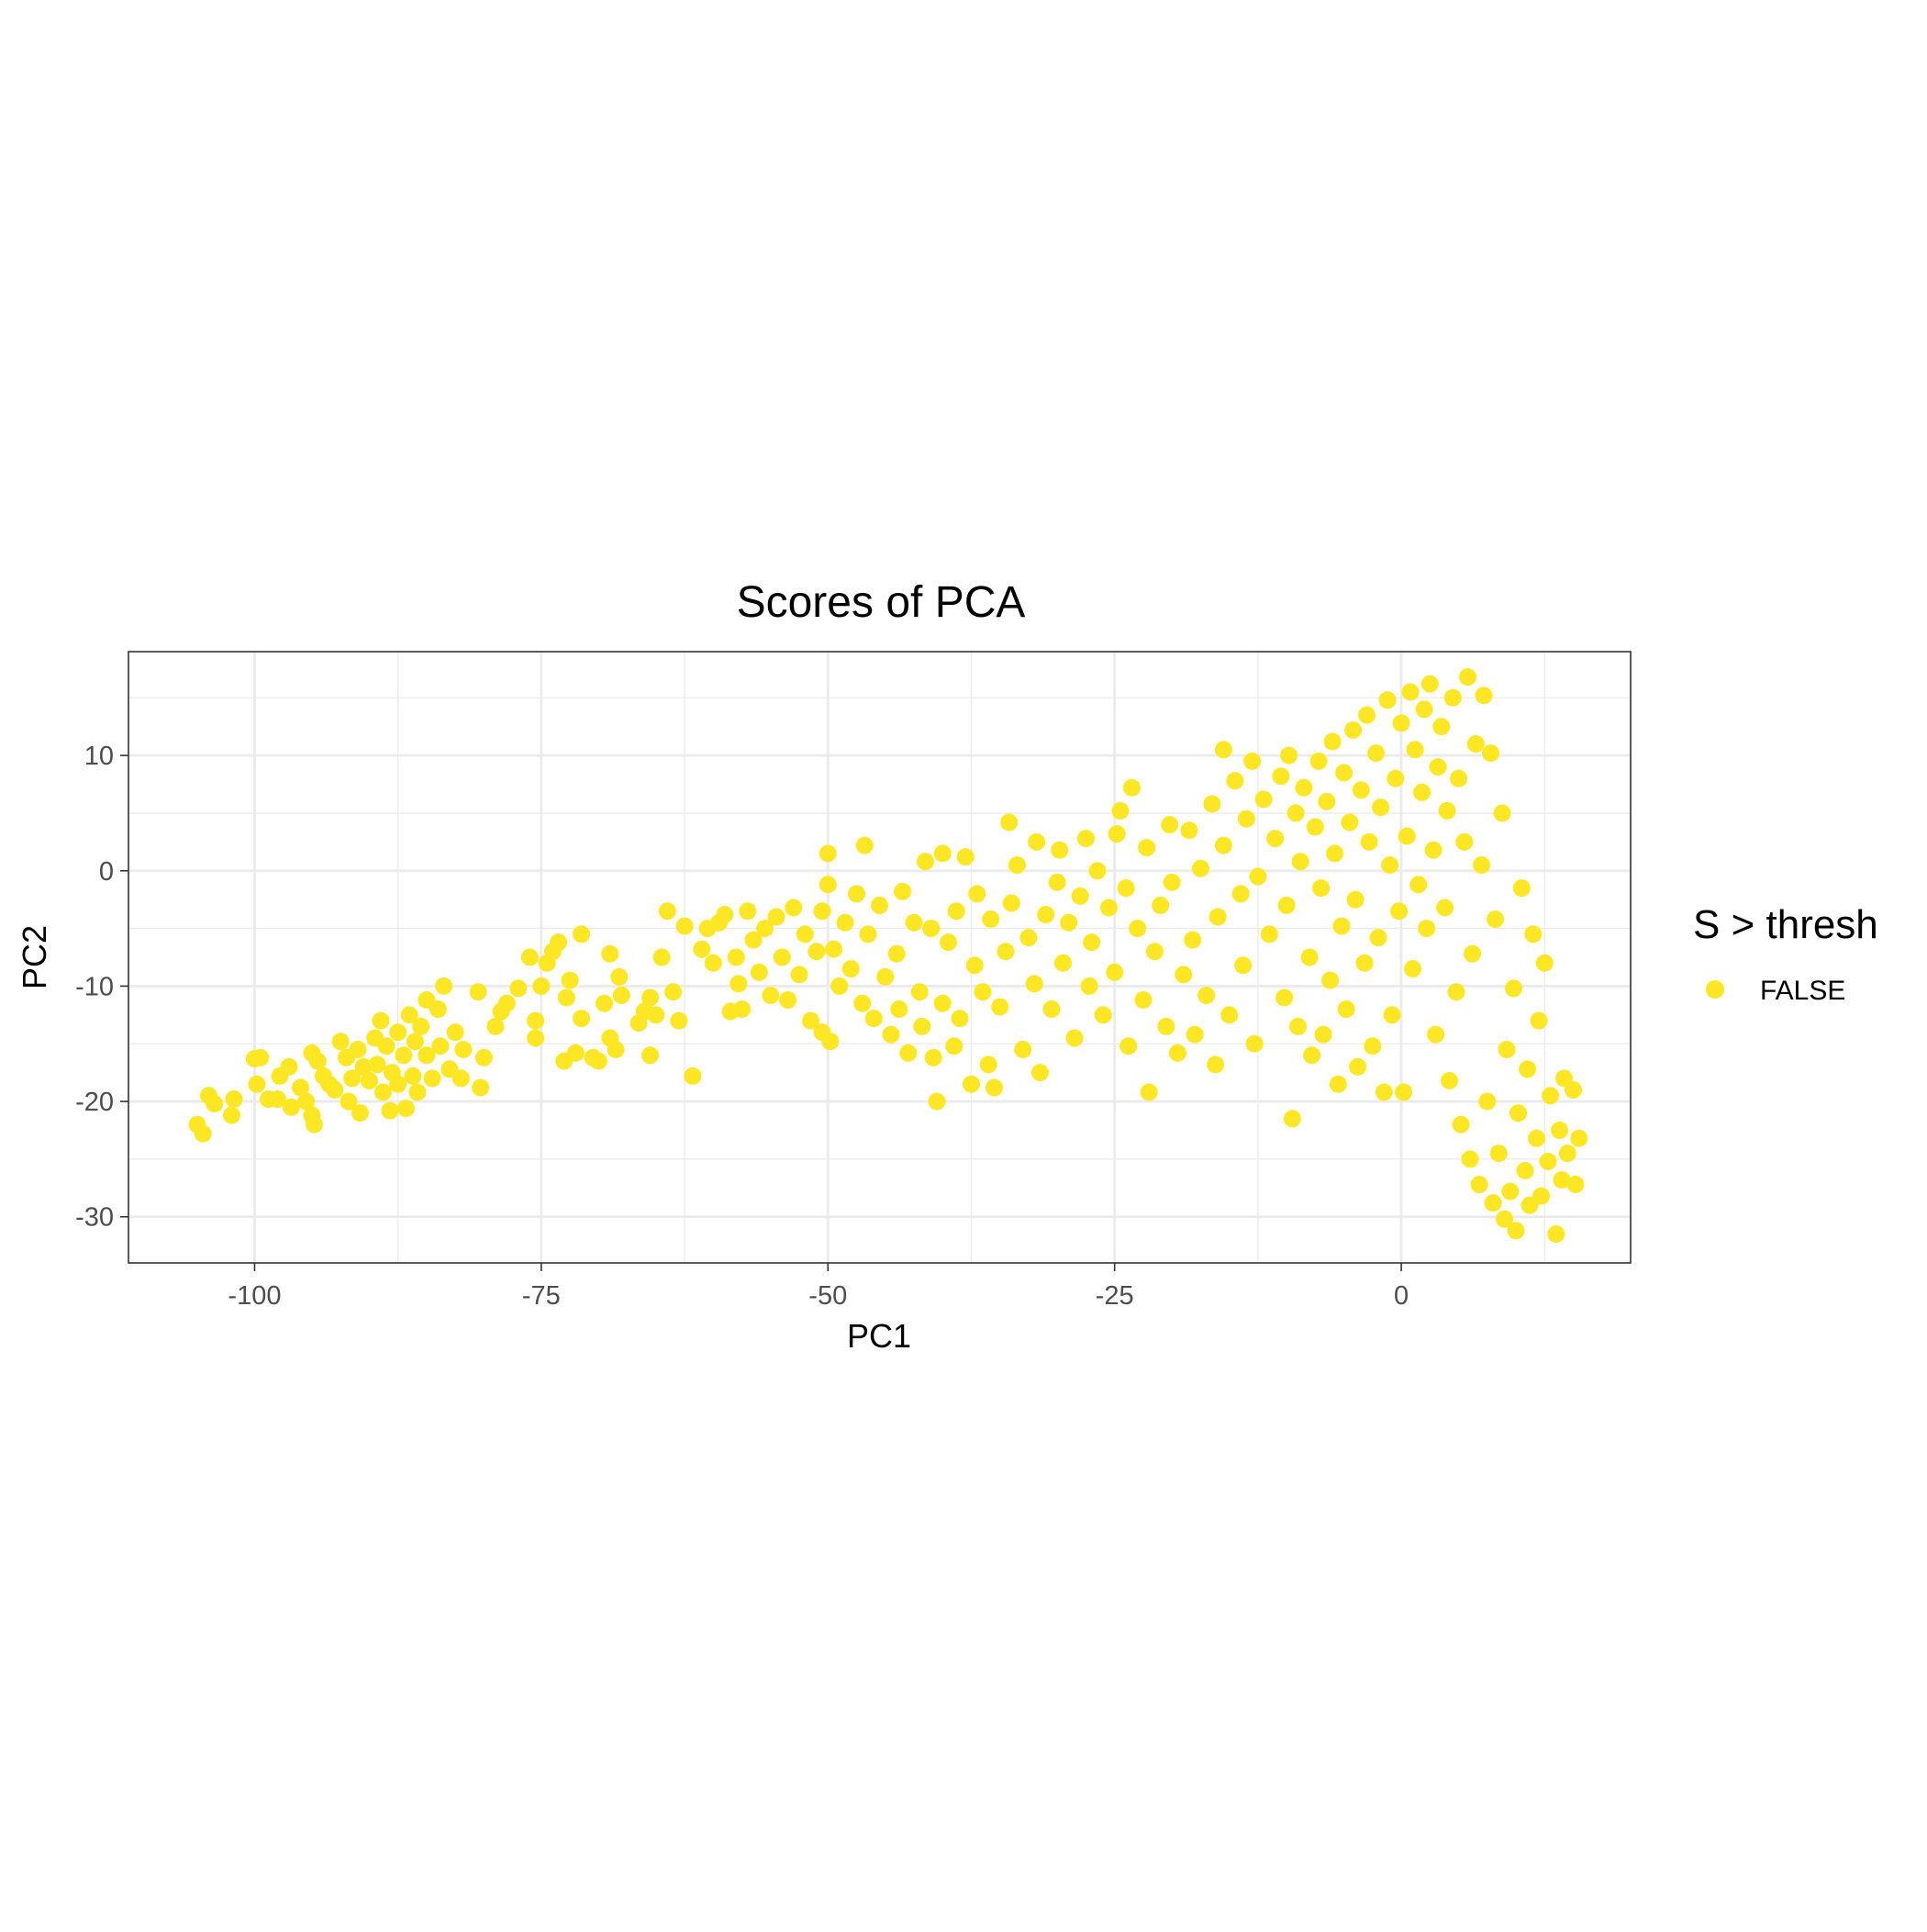 This screenshot has width=1927, height=1932. Describe the element at coordinates (254, 1296) in the screenshot. I see `x-tick-label: -100` at that location.